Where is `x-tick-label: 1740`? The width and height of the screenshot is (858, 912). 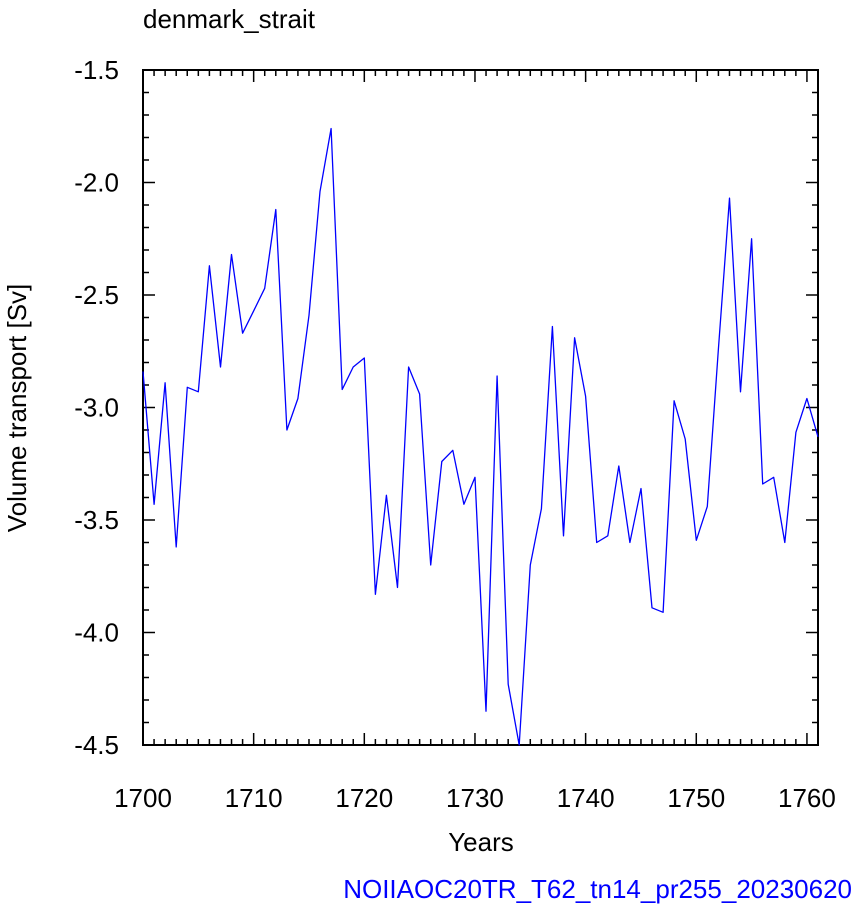 x-tick-label: 1740 is located at coordinates (586, 798).